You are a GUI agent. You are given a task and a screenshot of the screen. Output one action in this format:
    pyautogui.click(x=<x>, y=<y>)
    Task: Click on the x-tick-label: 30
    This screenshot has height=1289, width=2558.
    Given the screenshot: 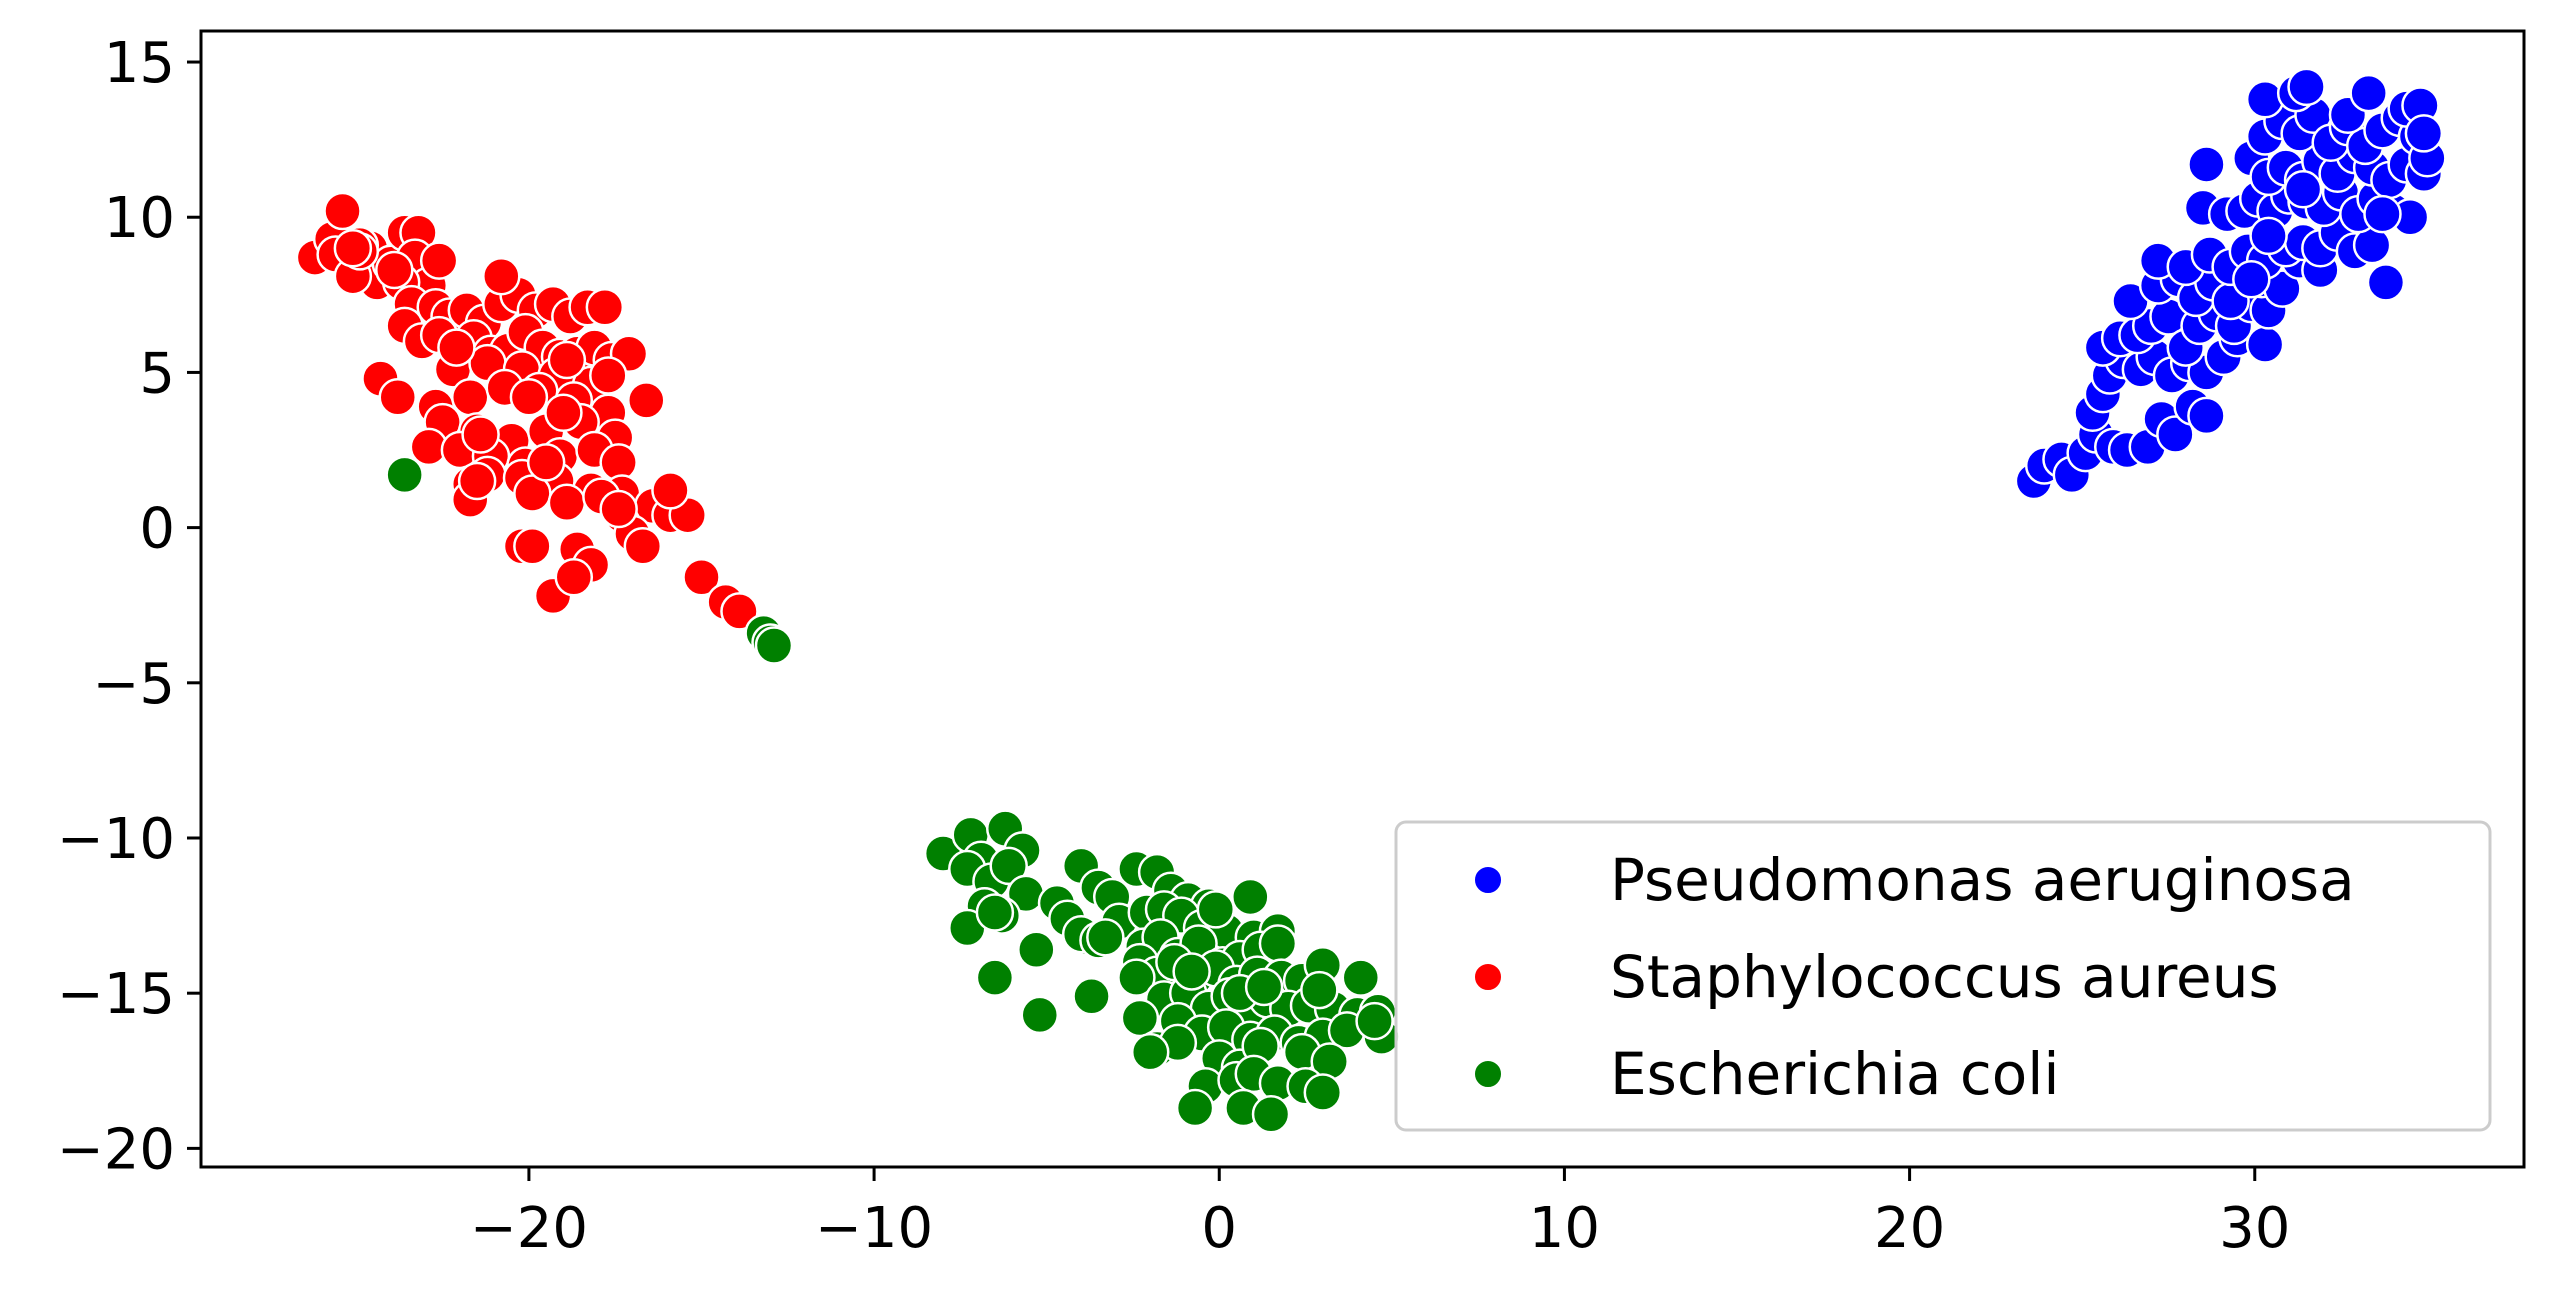 What is the action you would take?
    pyautogui.click(x=2254, y=1228)
    